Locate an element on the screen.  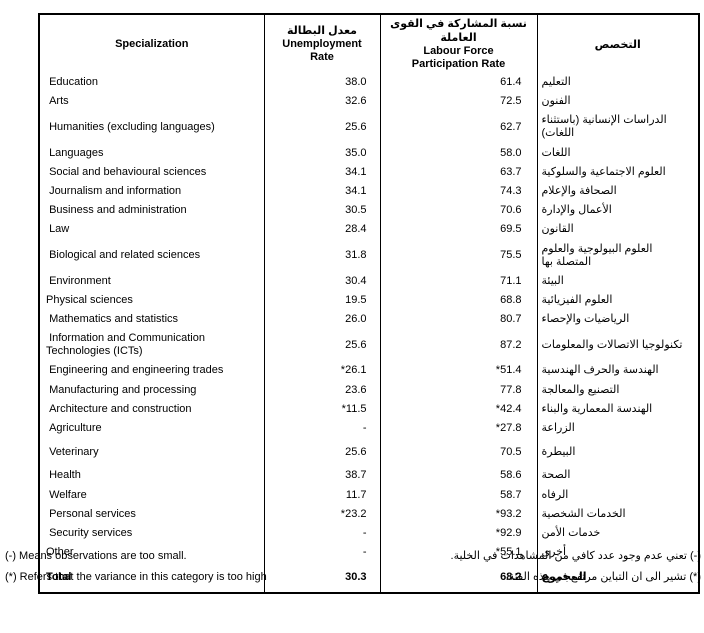
specialization-cell: Social and behavioural sciences is located at coordinates (151, 172).